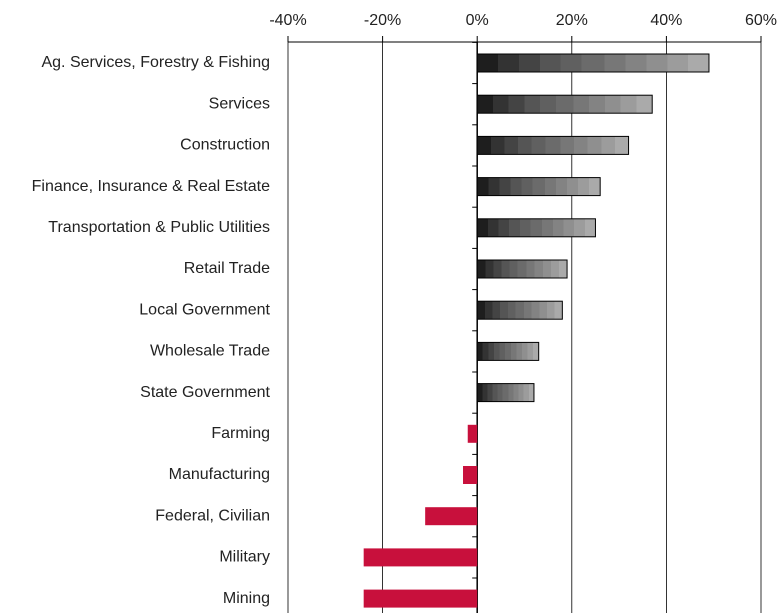 The width and height of the screenshot is (777, 613). I want to click on category-label: Mining, so click(246, 598).